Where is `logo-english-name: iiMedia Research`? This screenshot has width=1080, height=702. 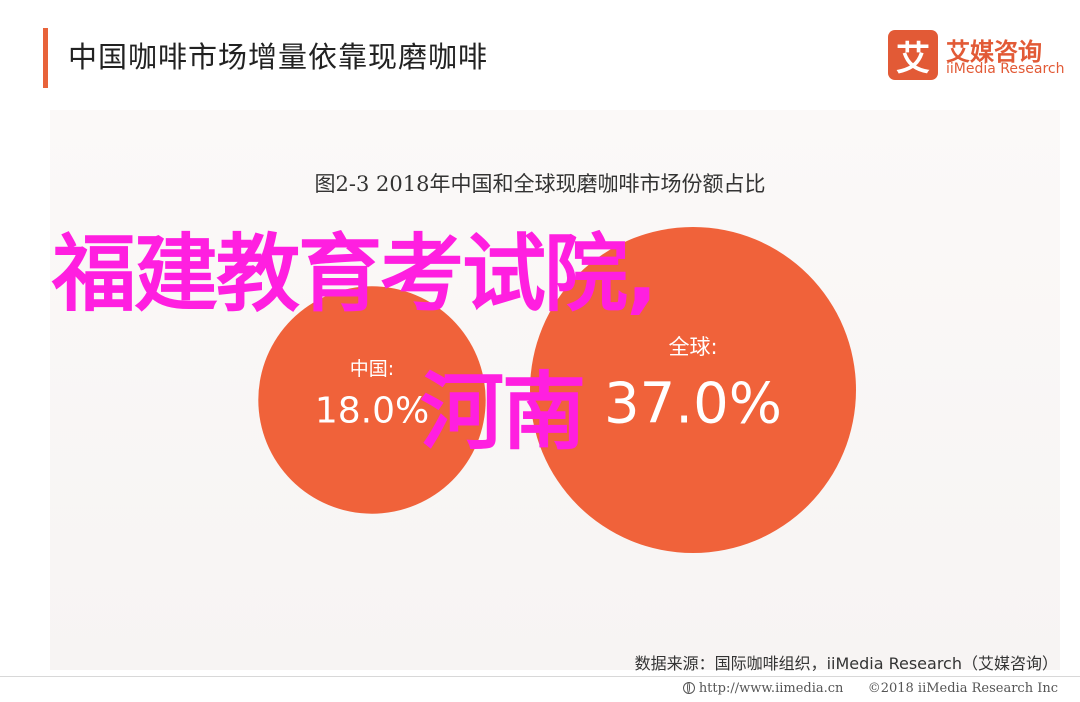
logo-english-name: iiMedia Research is located at coordinates (1005, 69).